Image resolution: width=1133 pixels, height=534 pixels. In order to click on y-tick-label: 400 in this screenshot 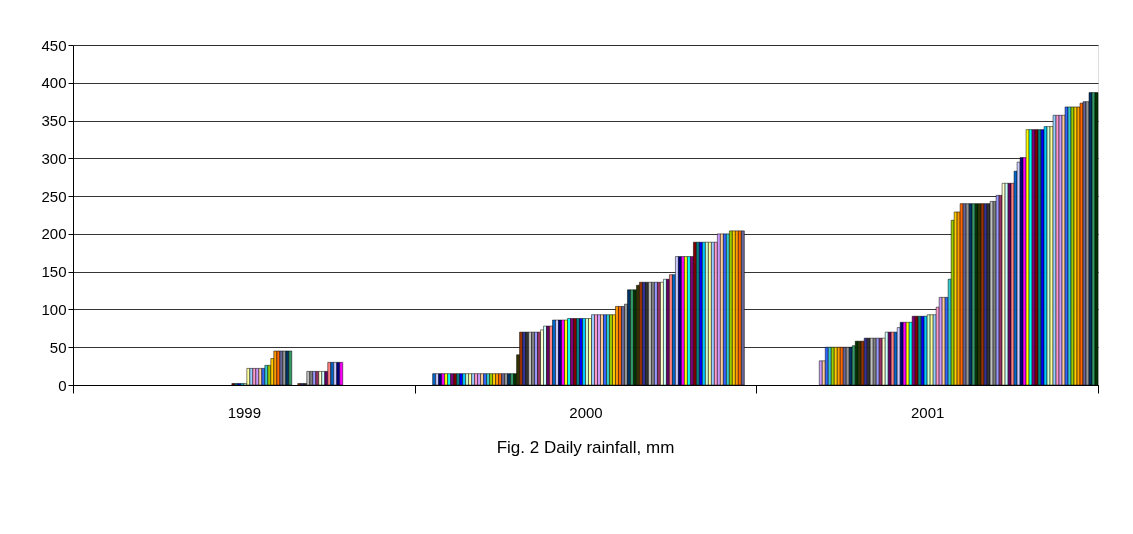, I will do `click(54, 83)`.